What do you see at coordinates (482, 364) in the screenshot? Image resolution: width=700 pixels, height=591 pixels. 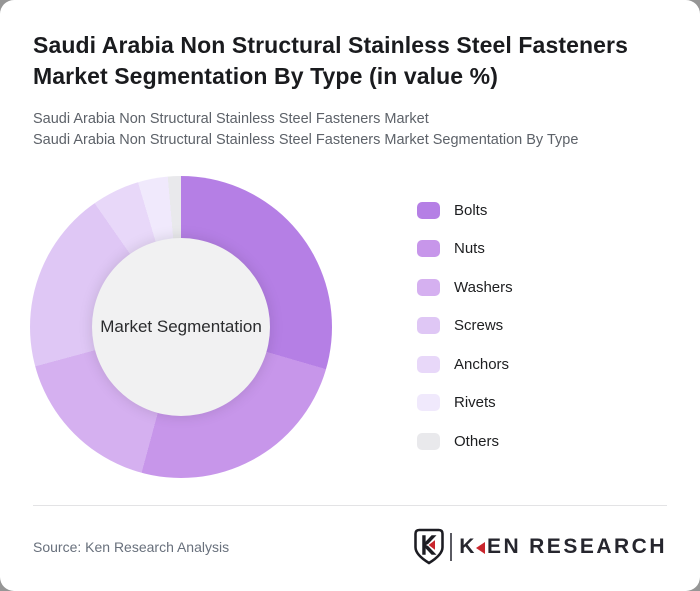 I see `legend-label-anchors: Anchors` at bounding box center [482, 364].